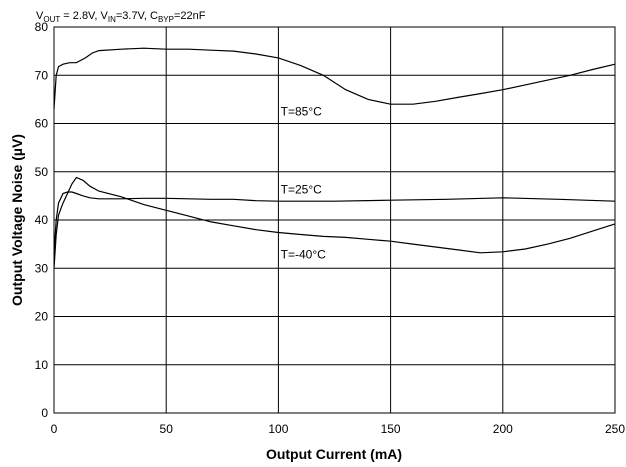 The width and height of the screenshot is (626, 467). Describe the element at coordinates (391, 429) in the screenshot. I see `x-tick-label: 150` at that location.